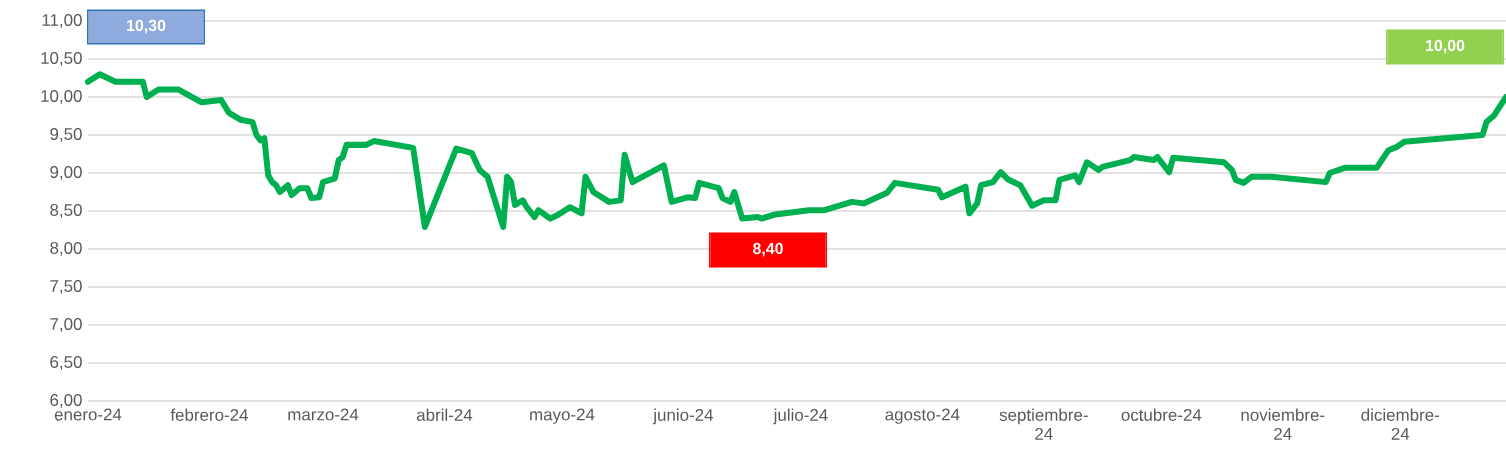 The height and width of the screenshot is (469, 1506). Describe the element at coordinates (922, 416) in the screenshot. I see `x-tick-label: agosto-24` at that location.